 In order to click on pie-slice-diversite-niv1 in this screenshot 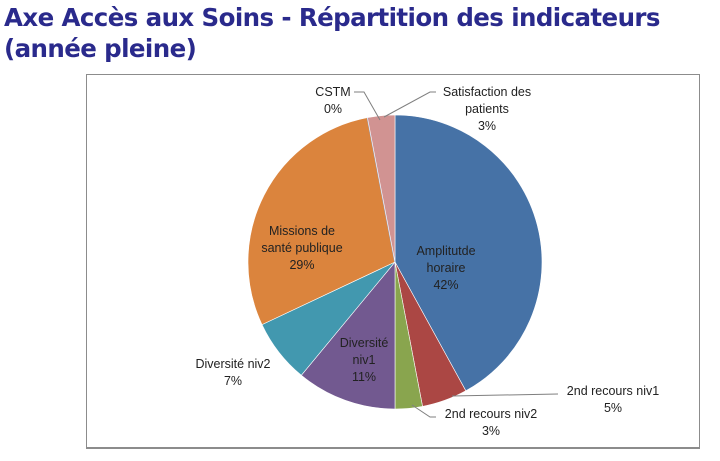, I will do `click(348, 335)`.